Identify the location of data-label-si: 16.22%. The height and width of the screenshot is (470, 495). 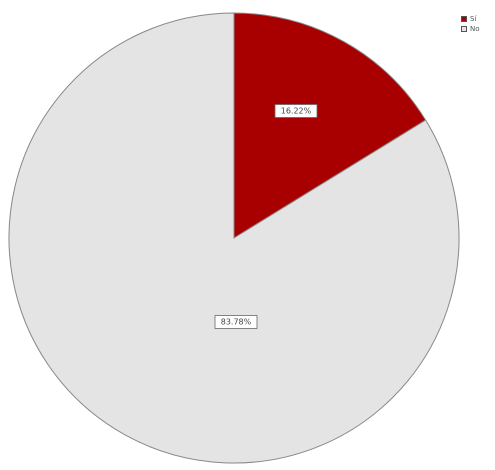
(296, 111).